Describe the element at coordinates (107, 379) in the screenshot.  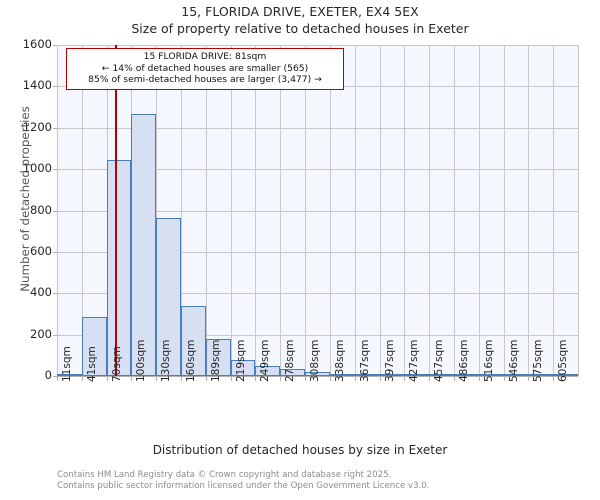
I see `x-tick-mark-70sqm` at that location.